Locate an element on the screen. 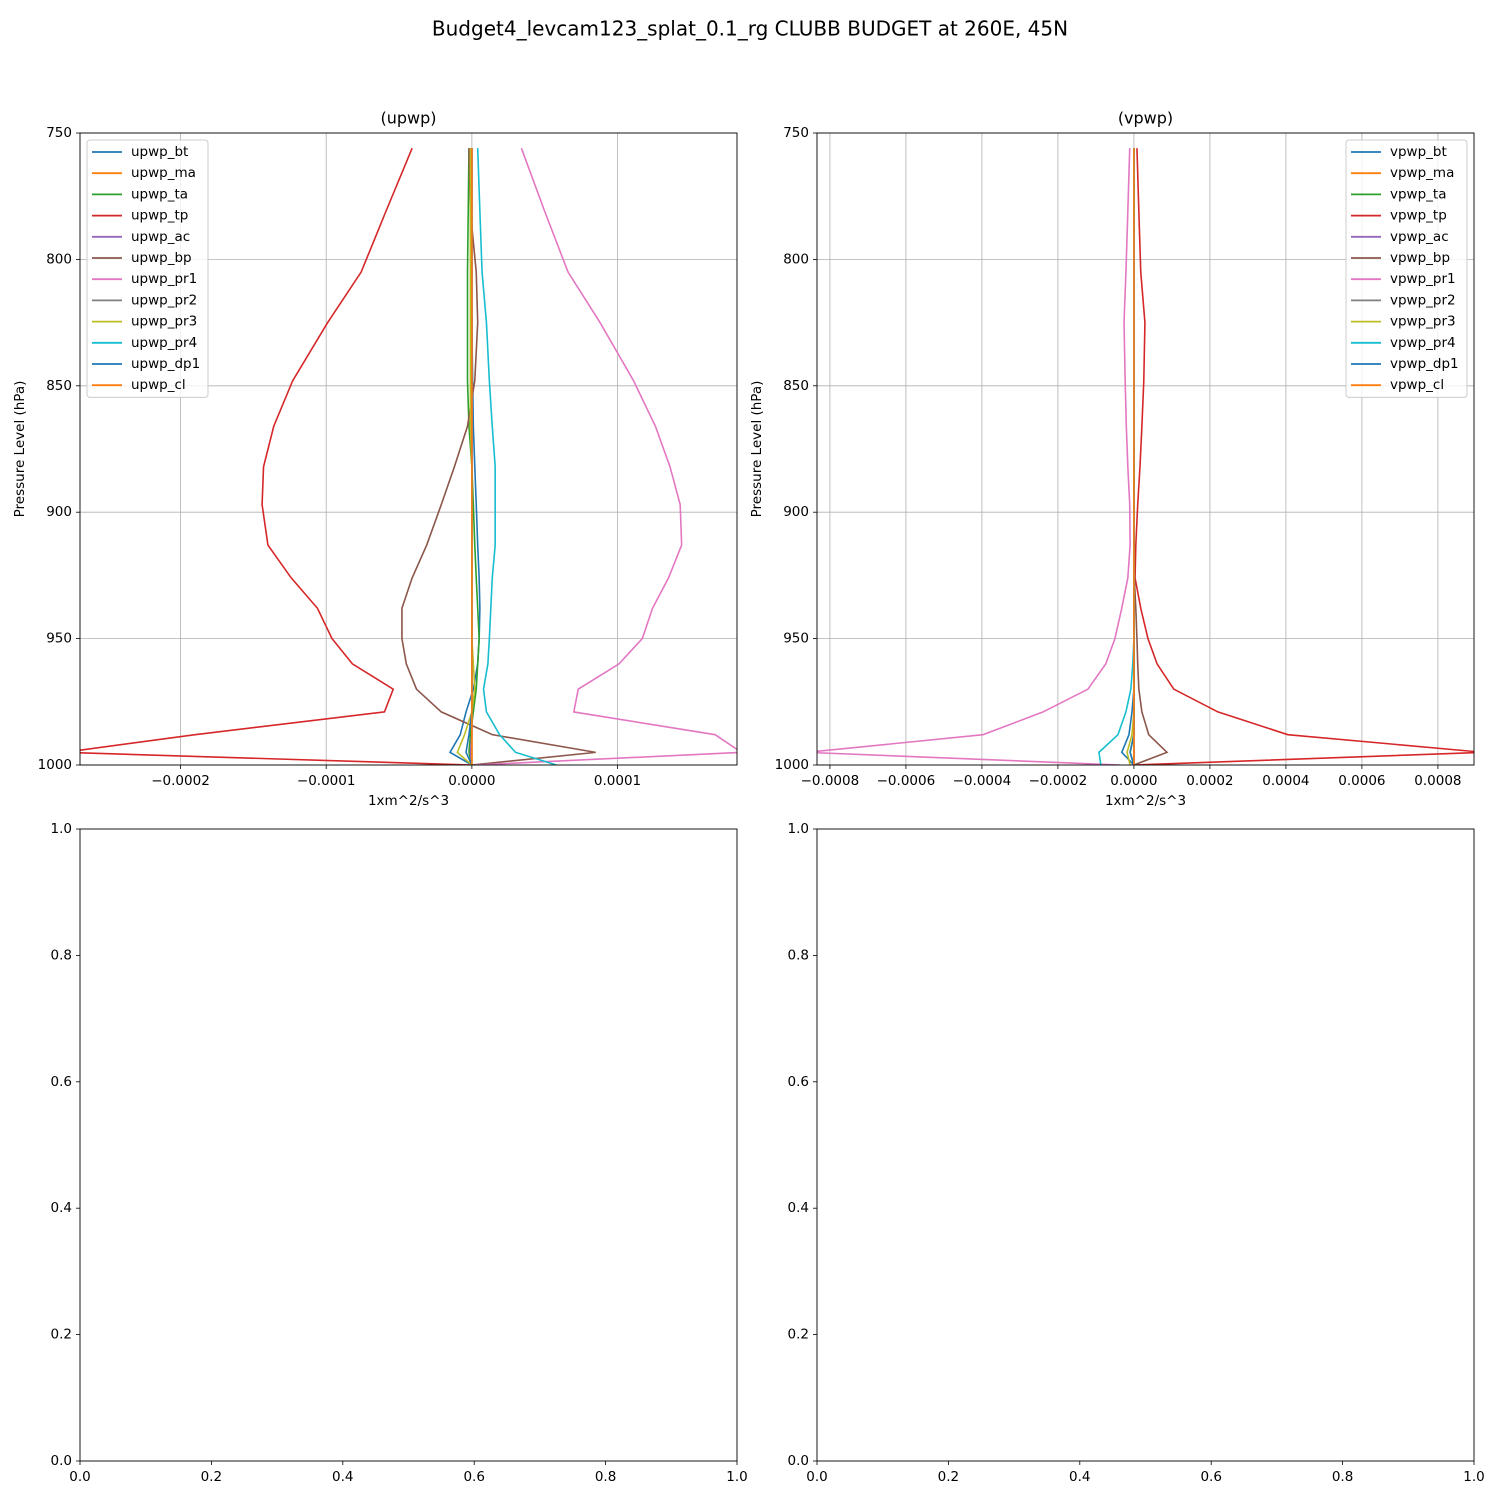 Image resolution: width=1500 pixels, height=1500 pixels. legend-label: upwp_pr3 is located at coordinates (164, 322).